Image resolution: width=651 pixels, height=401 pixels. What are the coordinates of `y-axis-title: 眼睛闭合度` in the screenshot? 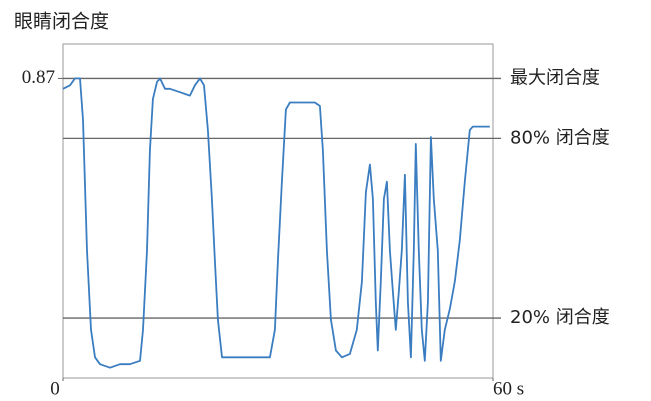 It's located at (61, 22).